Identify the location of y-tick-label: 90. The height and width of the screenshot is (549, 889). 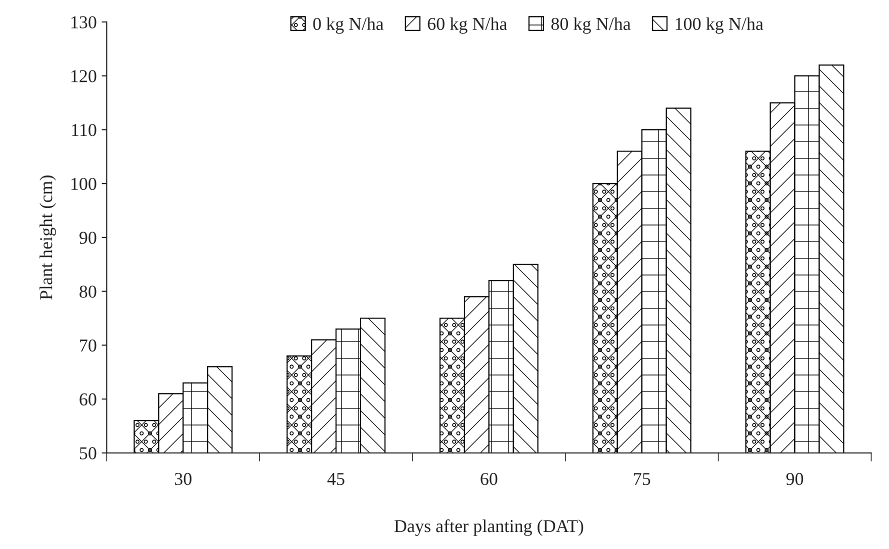
(87, 238).